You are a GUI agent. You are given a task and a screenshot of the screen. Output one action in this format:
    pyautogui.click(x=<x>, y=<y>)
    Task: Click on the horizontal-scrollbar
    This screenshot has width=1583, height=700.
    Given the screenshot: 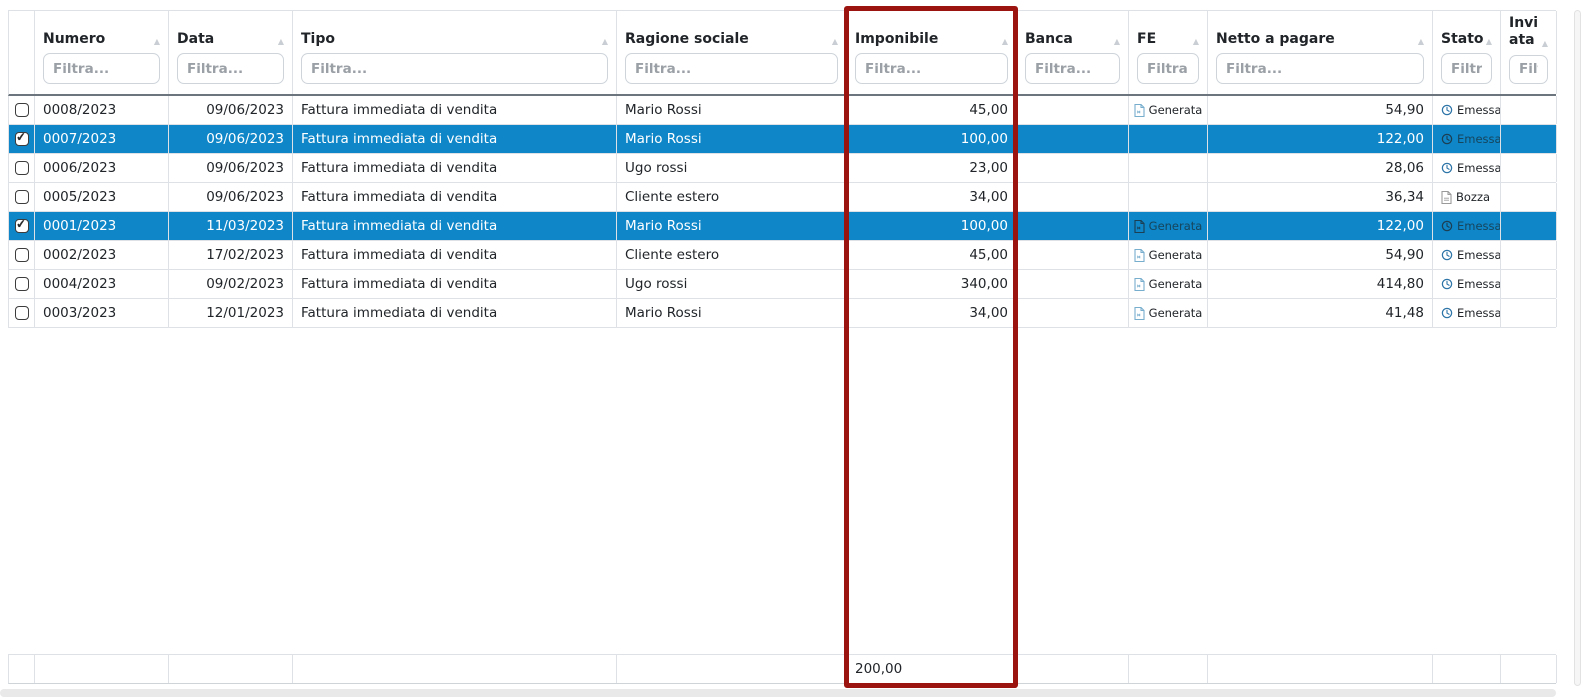 What is the action you would take?
    pyautogui.click(x=778, y=693)
    